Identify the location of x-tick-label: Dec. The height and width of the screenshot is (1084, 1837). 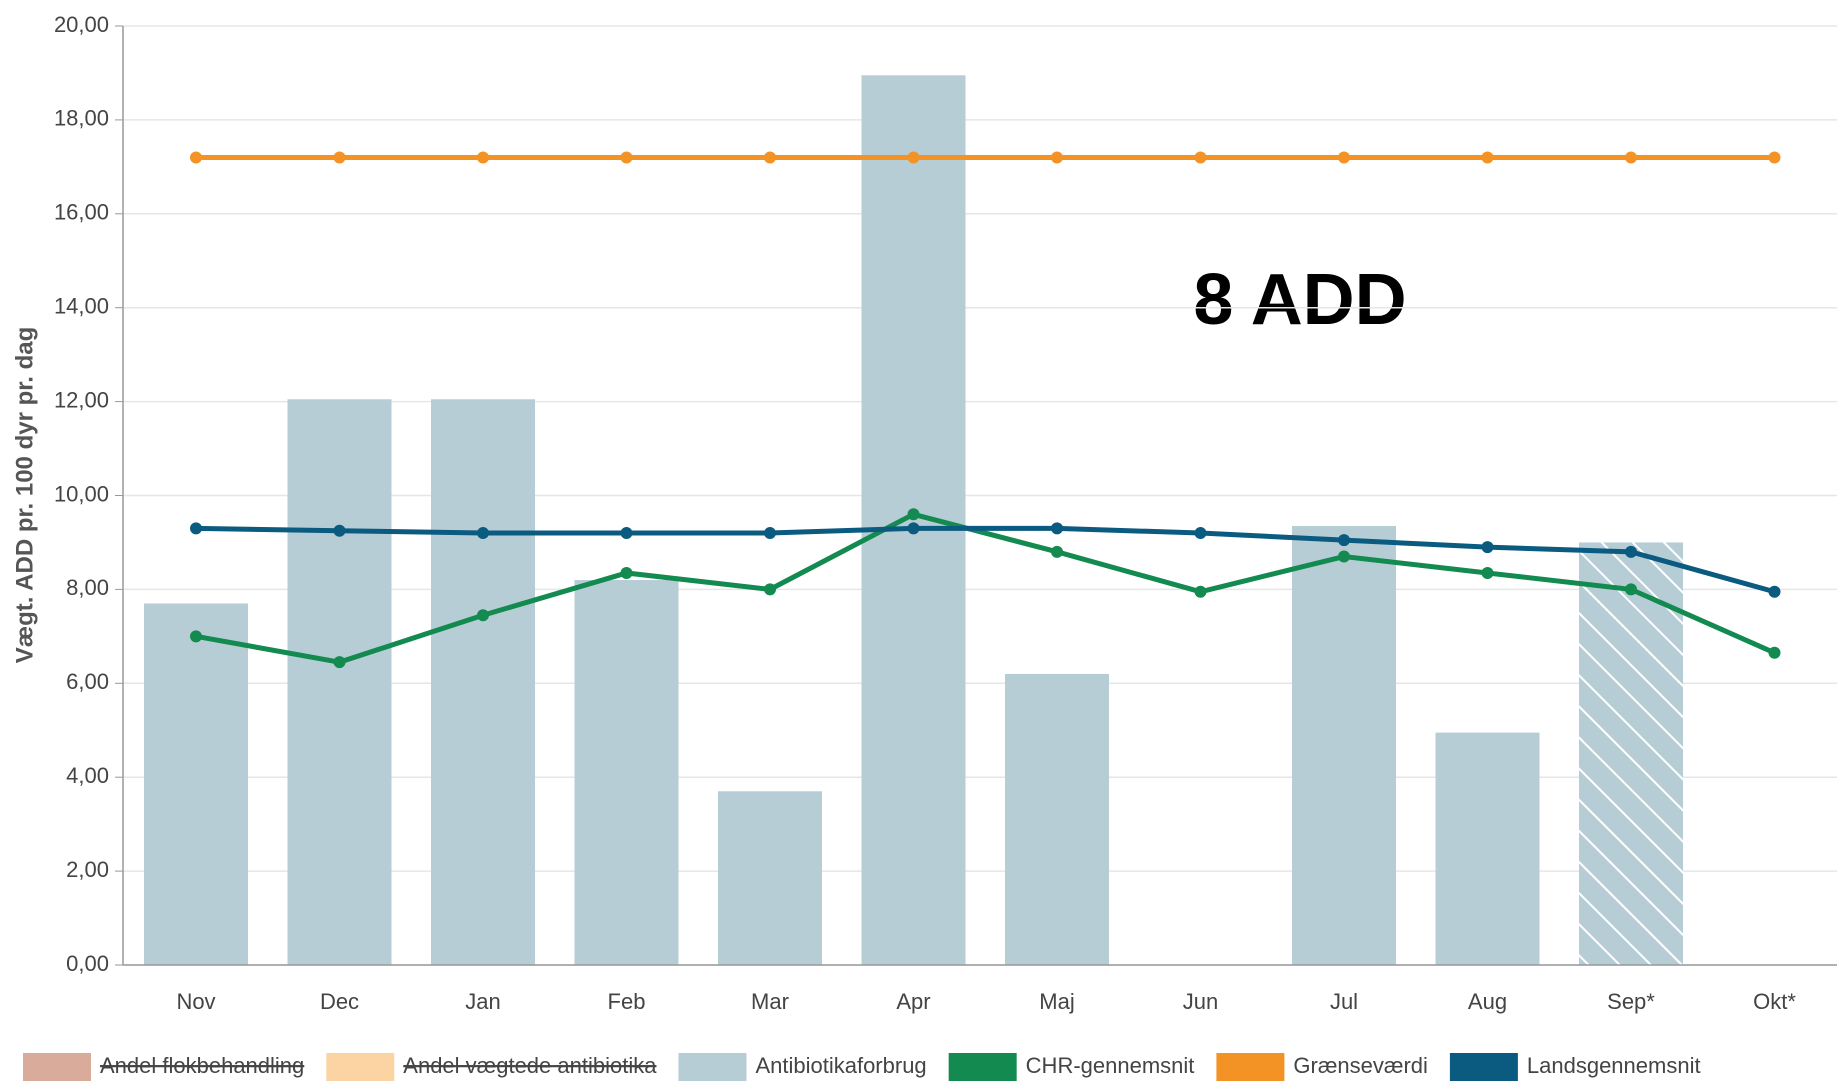
(339, 1001).